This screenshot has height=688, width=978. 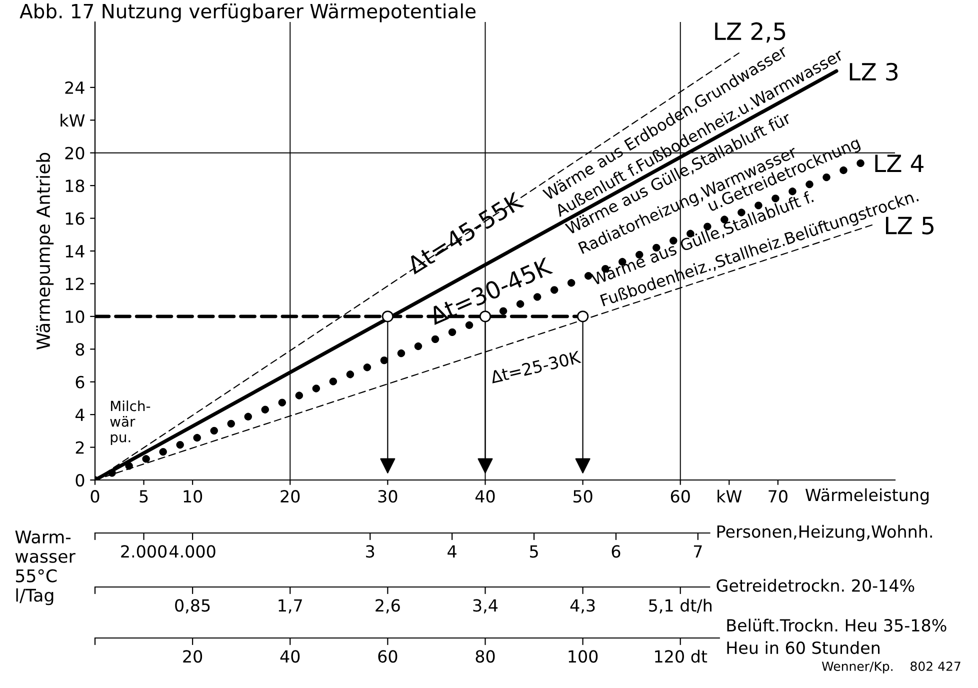 What do you see at coordinates (680, 606) in the screenshot?
I see `category-label: 5,1 dt/h` at bounding box center [680, 606].